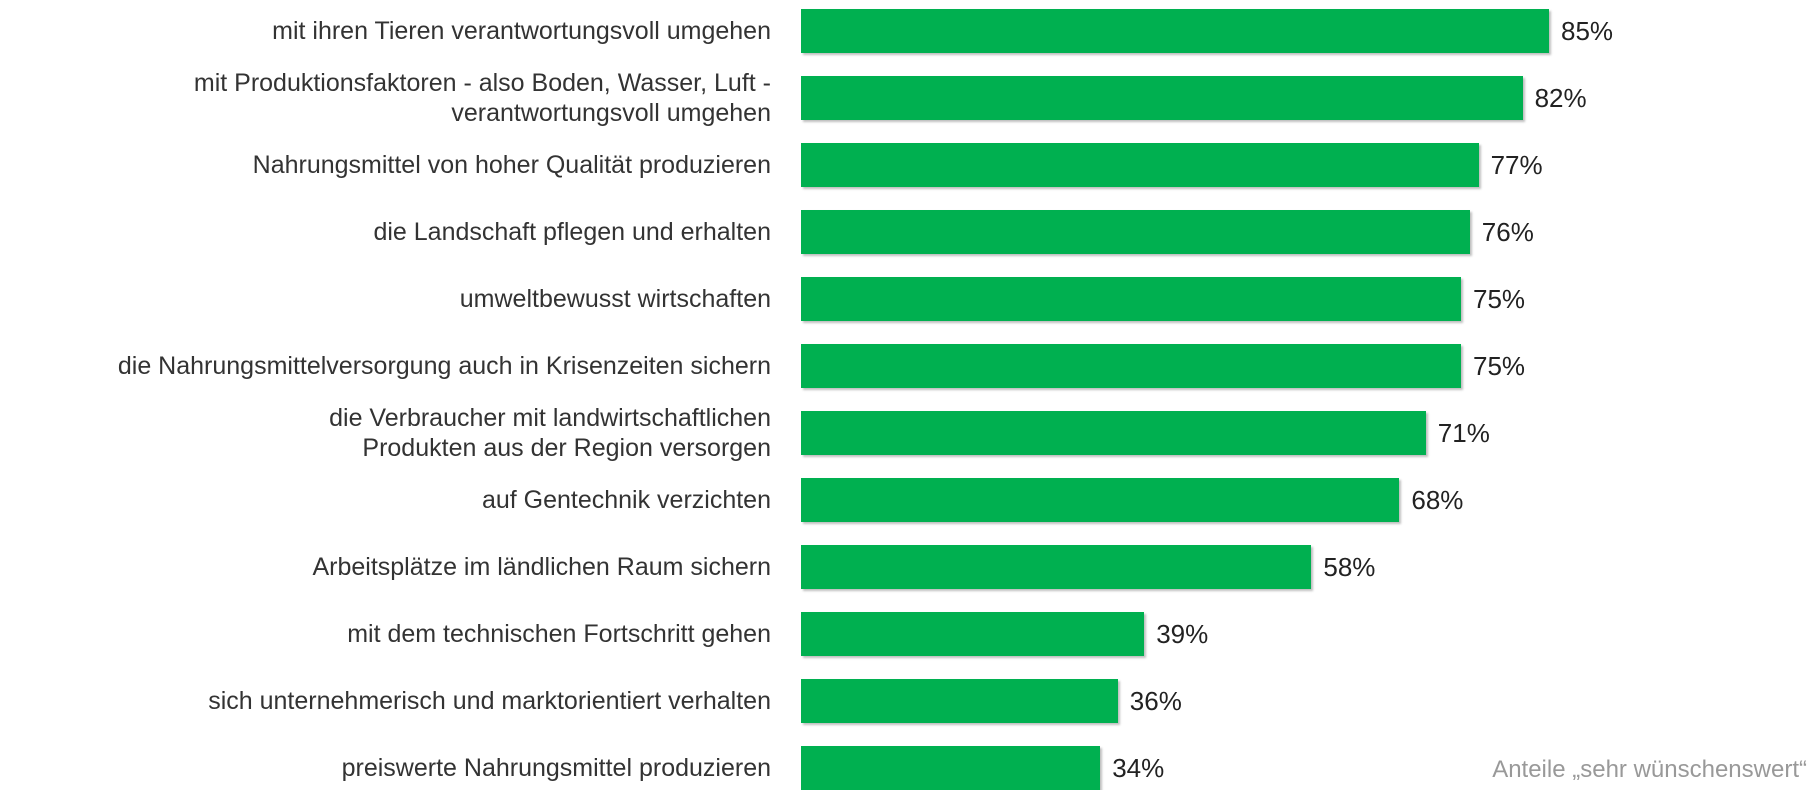  Describe the element at coordinates (1349, 566) in the screenshot. I see `value-label: 58%` at that location.